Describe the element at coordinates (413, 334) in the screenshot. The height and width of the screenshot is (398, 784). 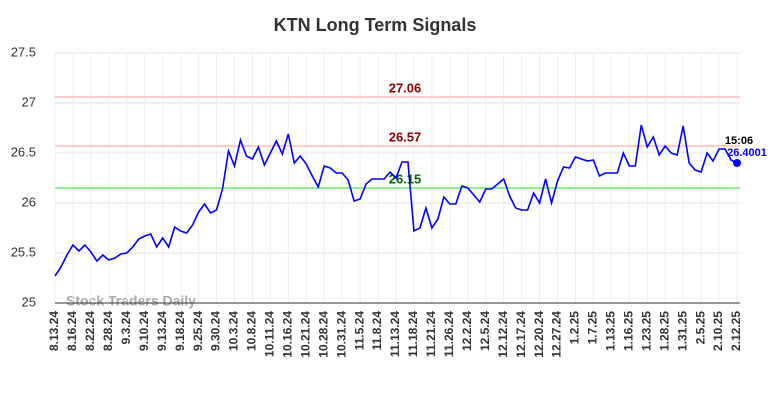
I see `x-tick-label: 11.18.24` at that location.